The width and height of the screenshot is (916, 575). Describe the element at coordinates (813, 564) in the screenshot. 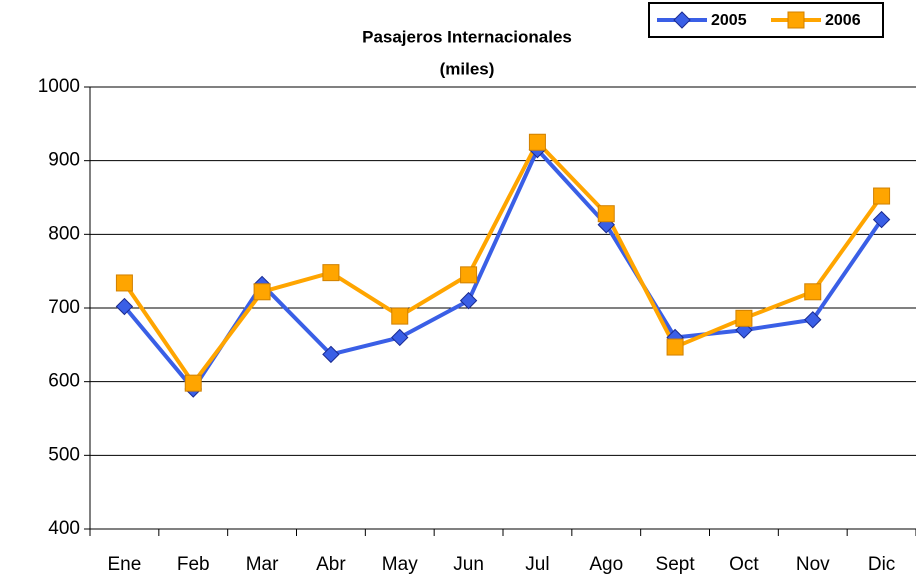

I see `x-tick-label: Nov` at that location.